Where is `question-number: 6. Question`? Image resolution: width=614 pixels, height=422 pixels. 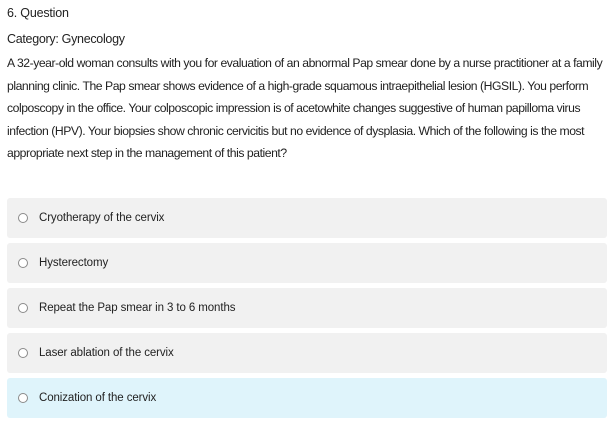
question-number: 6. Question is located at coordinates (38, 13).